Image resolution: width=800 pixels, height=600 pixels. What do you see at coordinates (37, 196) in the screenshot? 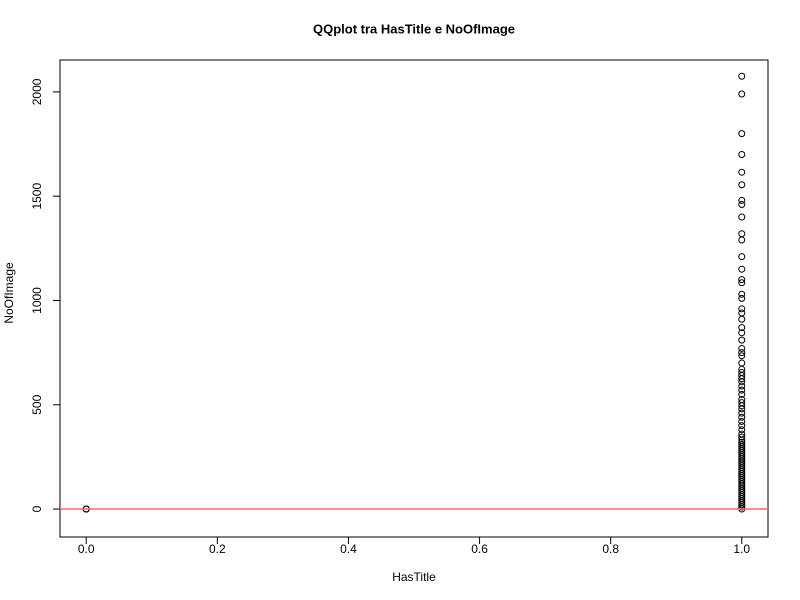
I see `y-tick-label: 1500` at bounding box center [37, 196].